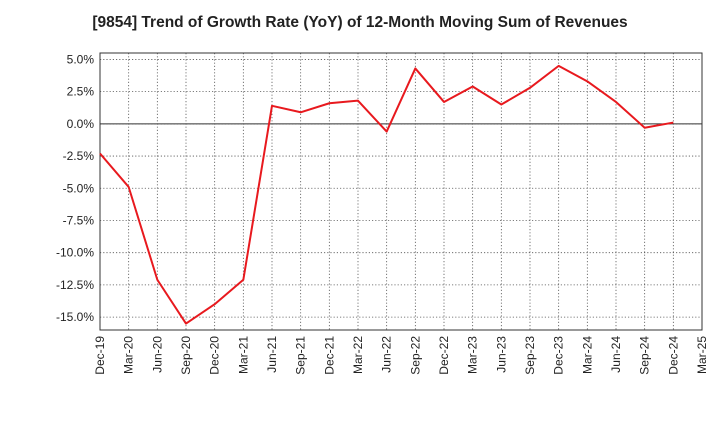 Image resolution: width=720 pixels, height=440 pixels. Describe the element at coordinates (645, 355) in the screenshot. I see `x-tick-label: Sep-24` at that location.